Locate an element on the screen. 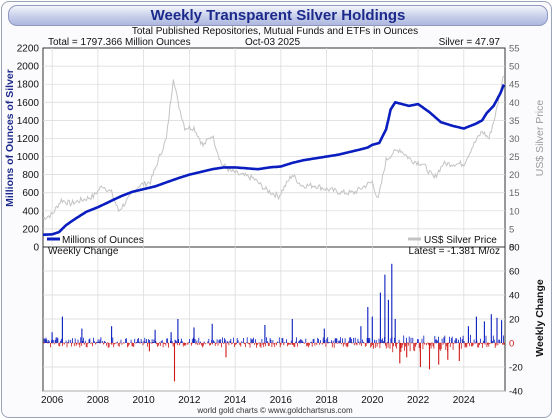 This screenshot has width=553, height=419. x-tick-label: 2006 is located at coordinates (52, 400).